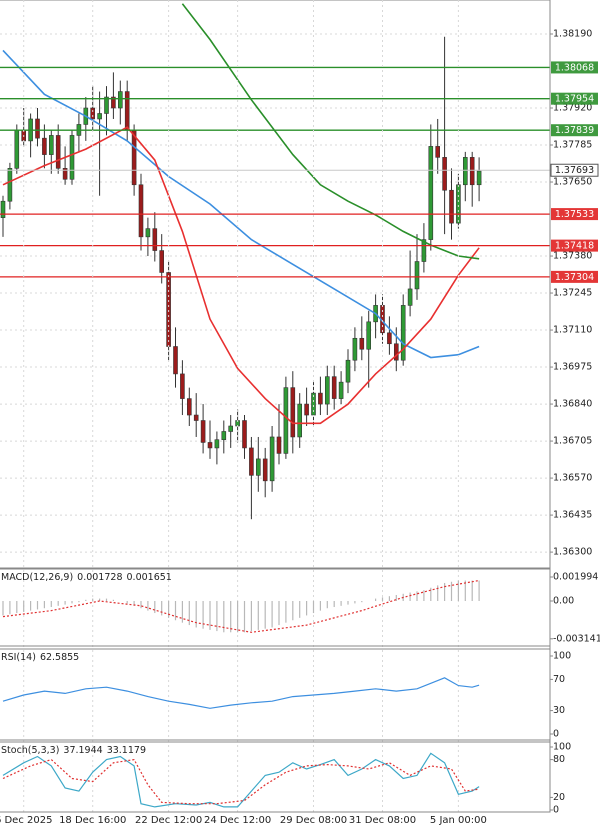 This screenshot has height=832, width=600. Describe the element at coordinates (572, 441) in the screenshot. I see `y-tick-label: 1.36705` at that location.